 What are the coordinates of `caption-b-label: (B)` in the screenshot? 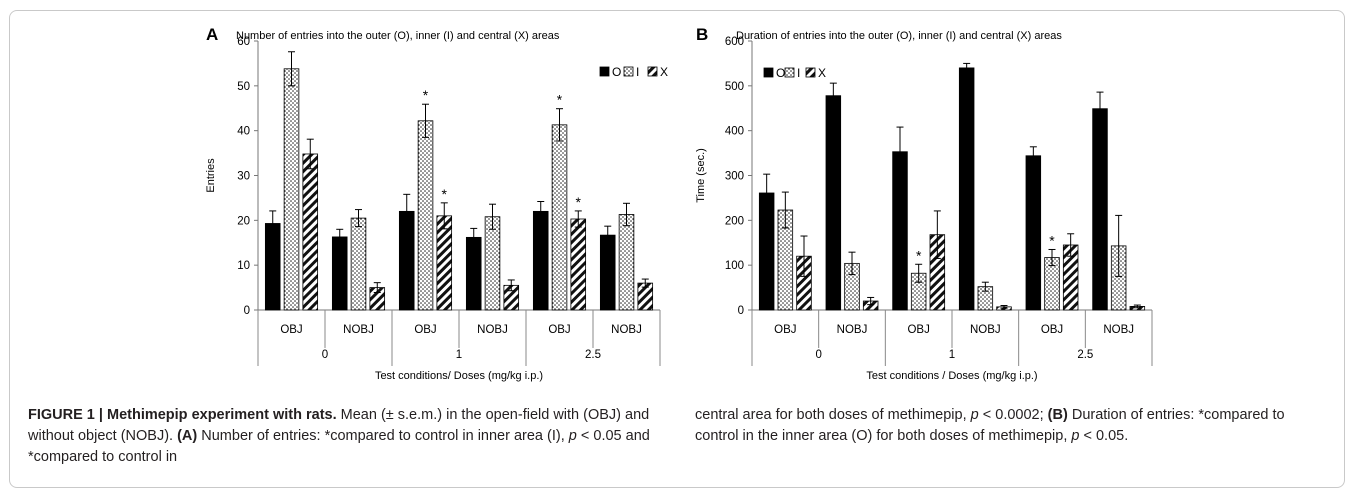 It's located at (1057, 415).